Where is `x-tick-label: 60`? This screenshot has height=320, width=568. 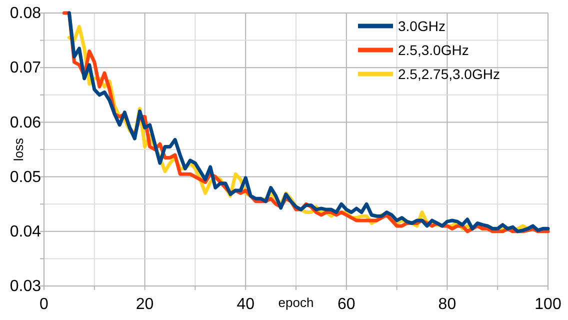
x-tick-label: 60 is located at coordinates (347, 304).